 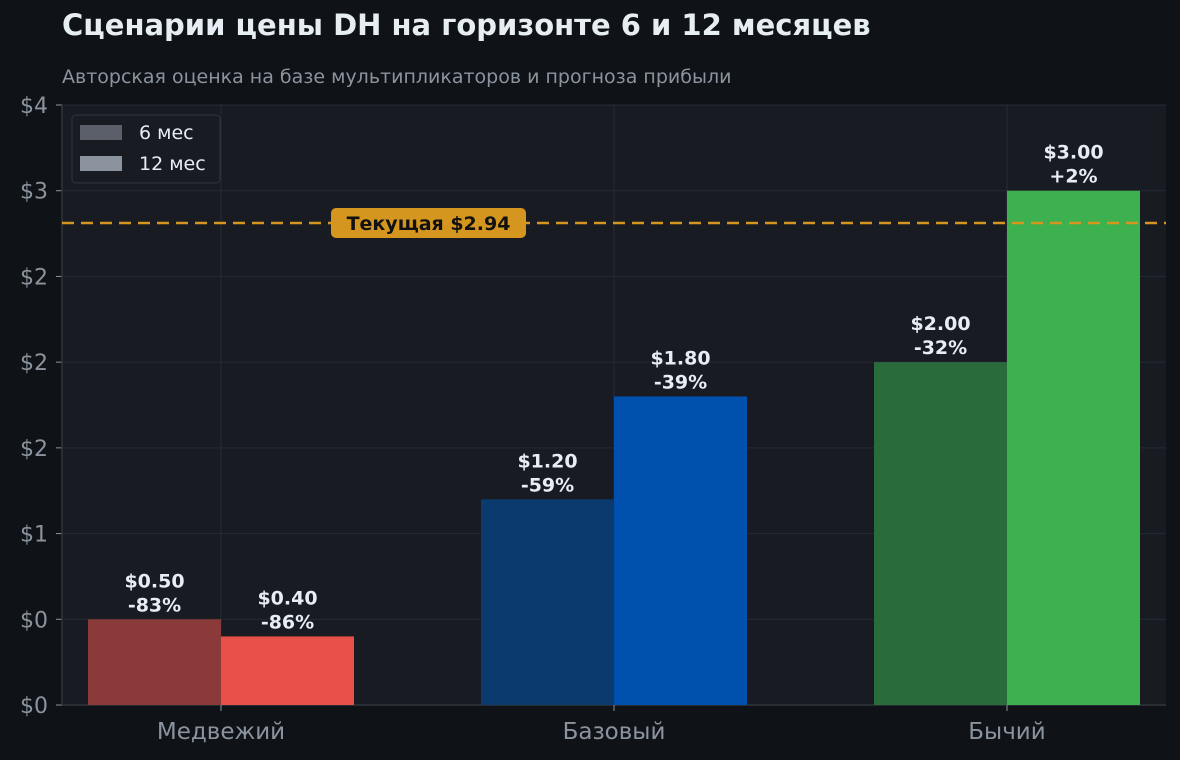 I want to click on current-price-badge, so click(x=428, y=223).